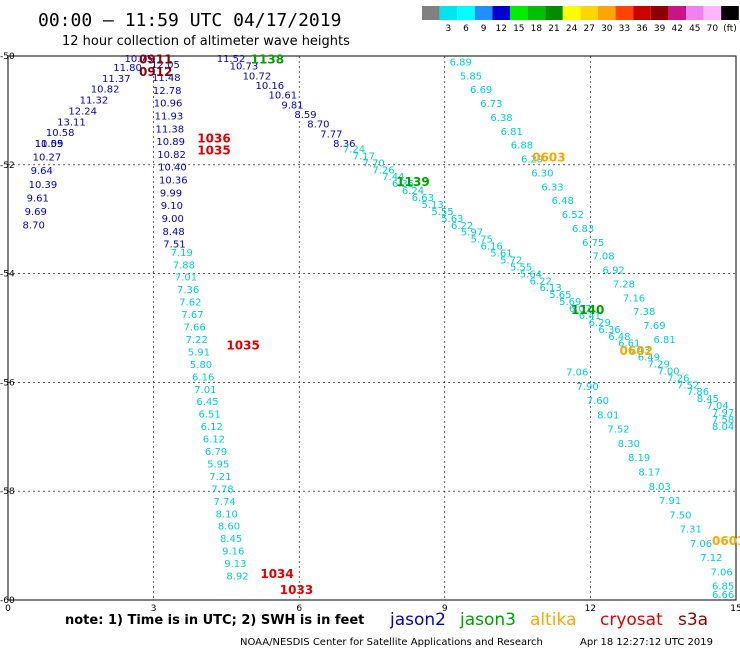  Describe the element at coordinates (364, 156) in the screenshot. I see `swh-value: 7.17` at that location.